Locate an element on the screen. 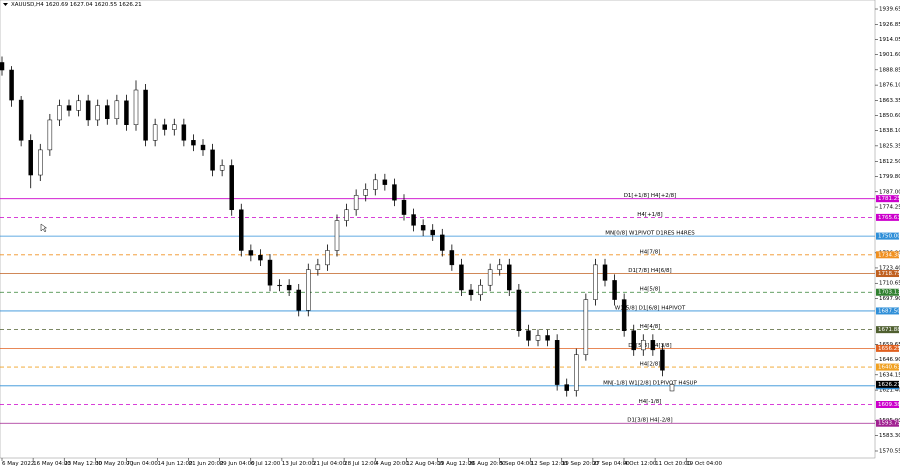  y-tick-label: 1863.35 is located at coordinates (889, 101).